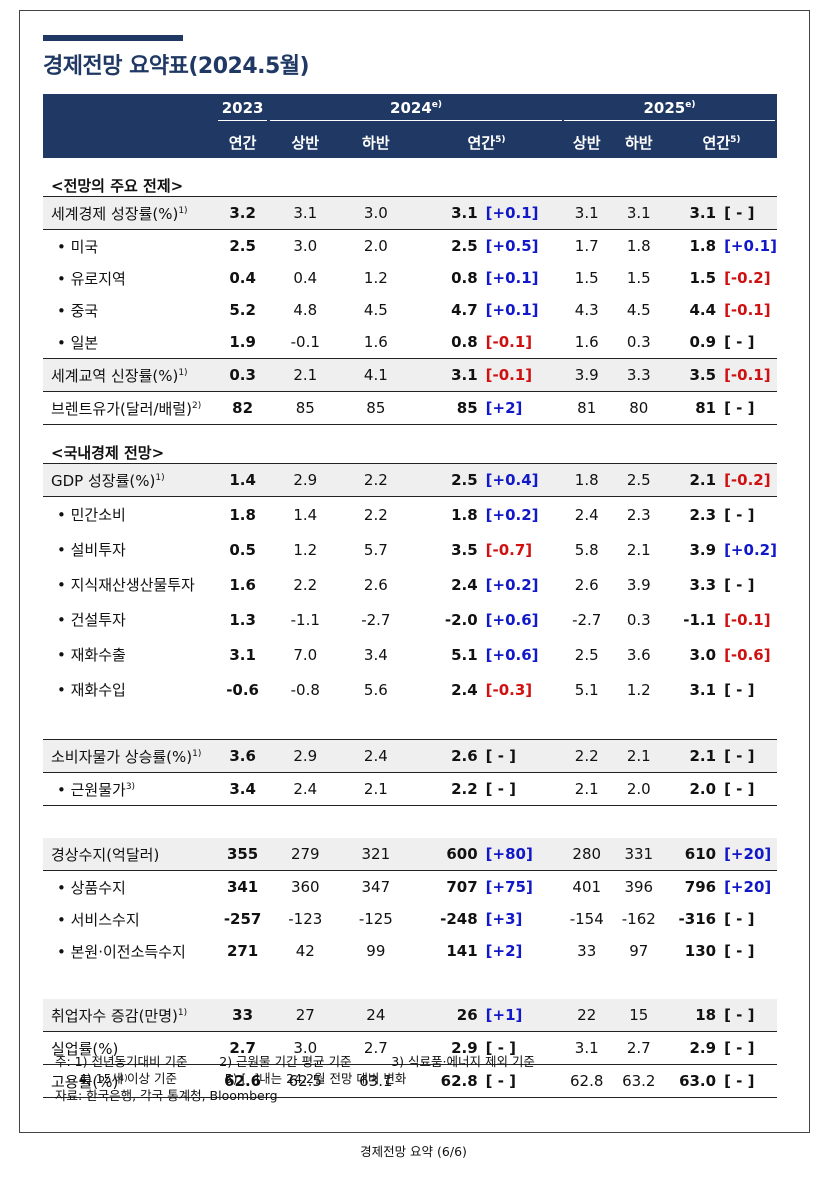 The image size is (827, 1178). What do you see at coordinates (243, 142) in the screenshot?
I see `header-annual-2023: 연간` at bounding box center [243, 142].